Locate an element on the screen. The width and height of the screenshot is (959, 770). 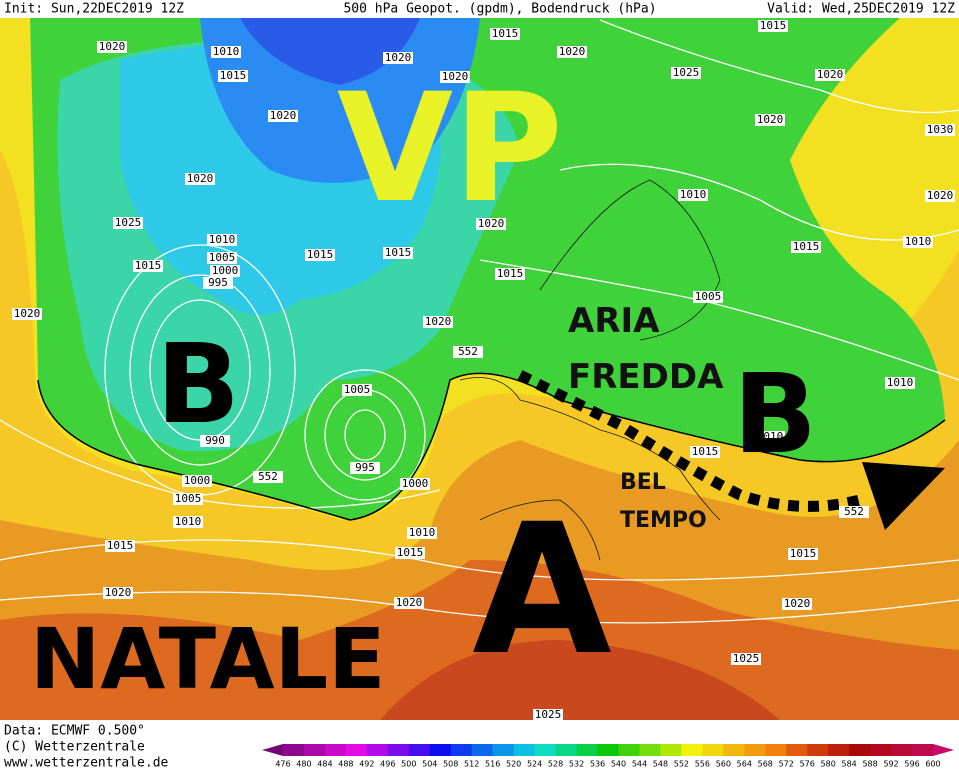
isobar-label: 990 is located at coordinates (215, 440).